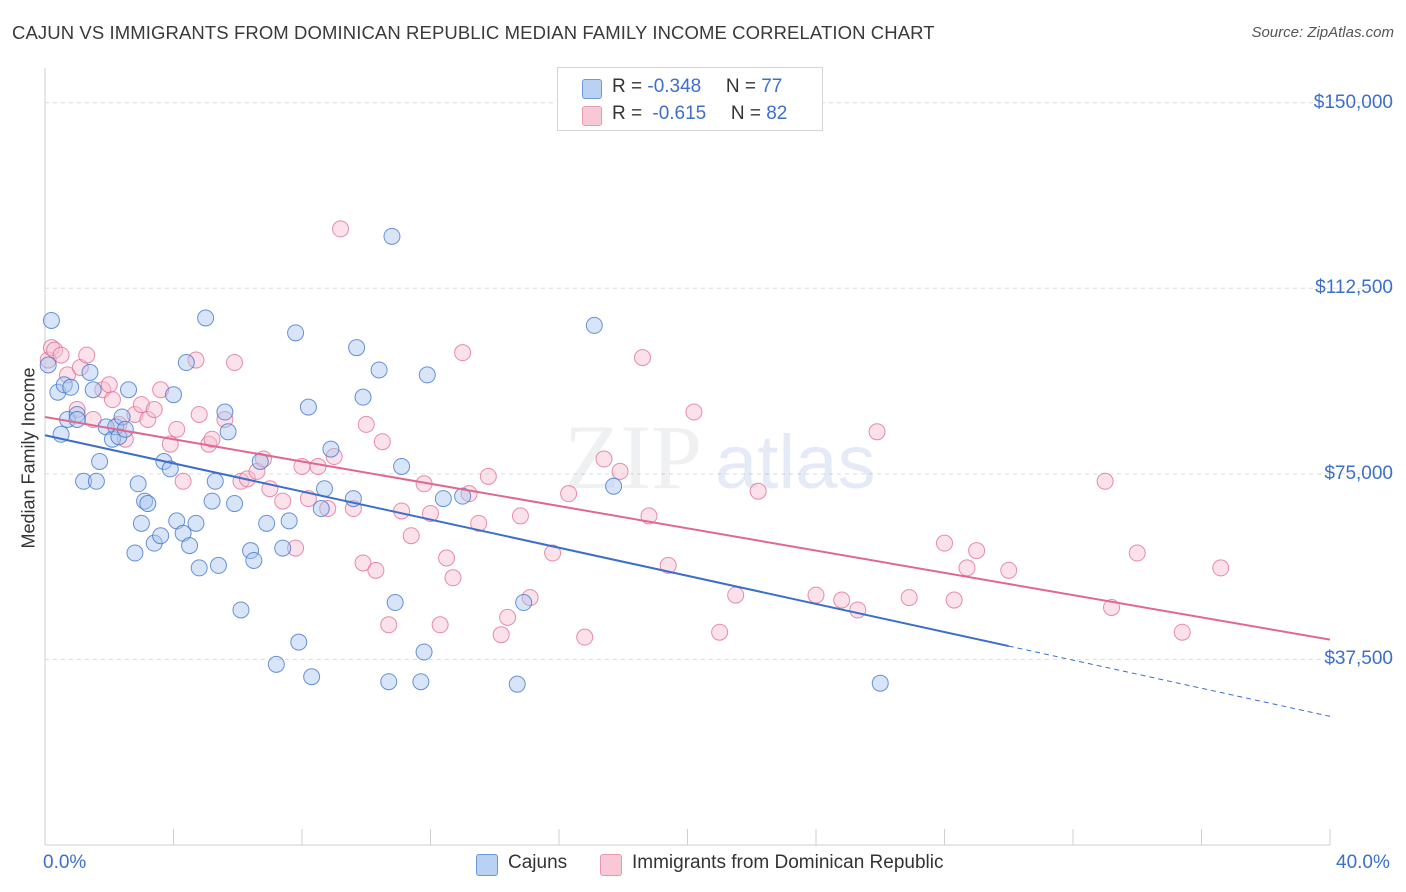 This screenshot has width=1406, height=892. What do you see at coordinates (795, 462) in the screenshot?
I see `watermark-atlas: atlas` at bounding box center [795, 462].